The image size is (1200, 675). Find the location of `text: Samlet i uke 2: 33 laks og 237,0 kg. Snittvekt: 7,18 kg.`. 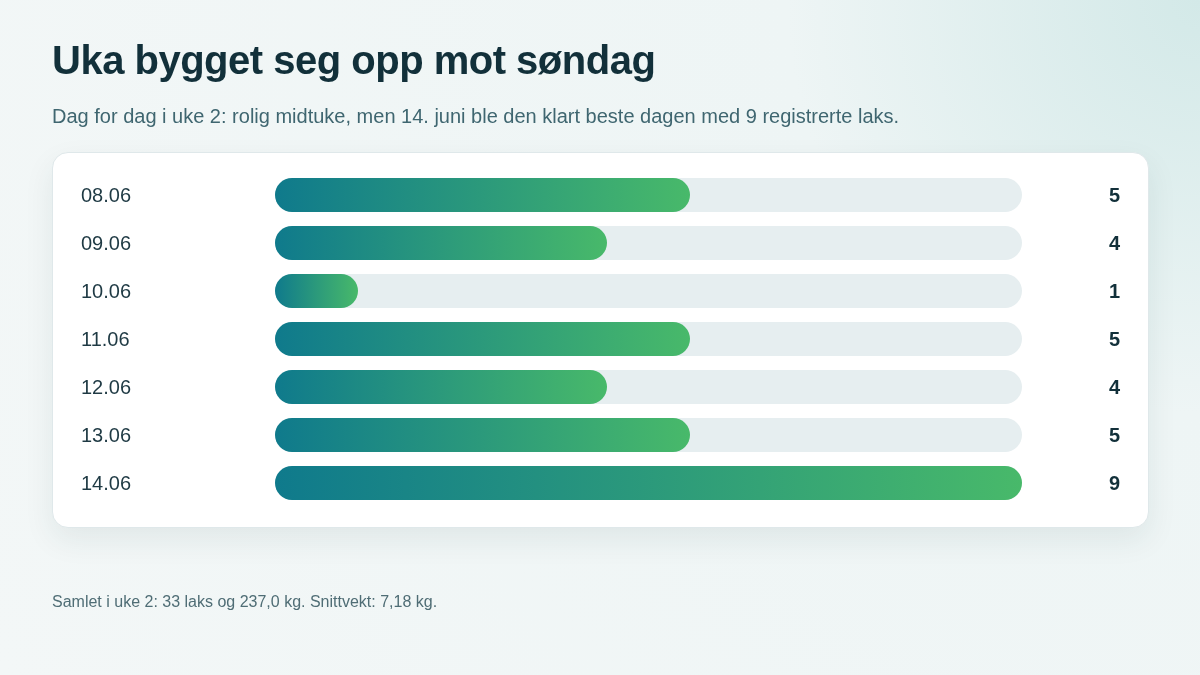

text: Samlet i uke 2: 33 laks og 237,0 kg. Snittvekt: 7,18 kg. is located at coordinates (245, 602).